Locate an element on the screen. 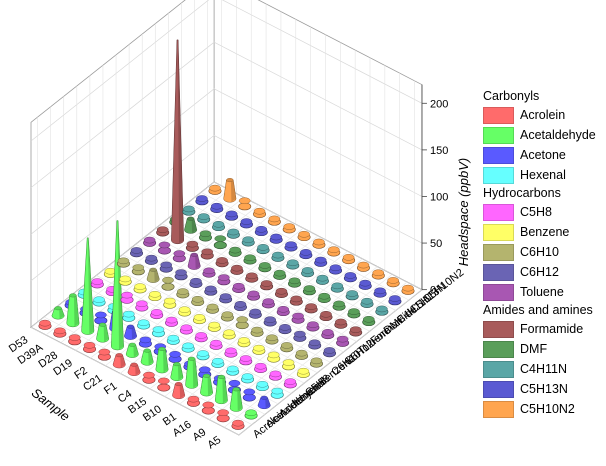 This screenshot has width=606, height=466. bar-A5-C4H11N is located at coordinates (382, 310).